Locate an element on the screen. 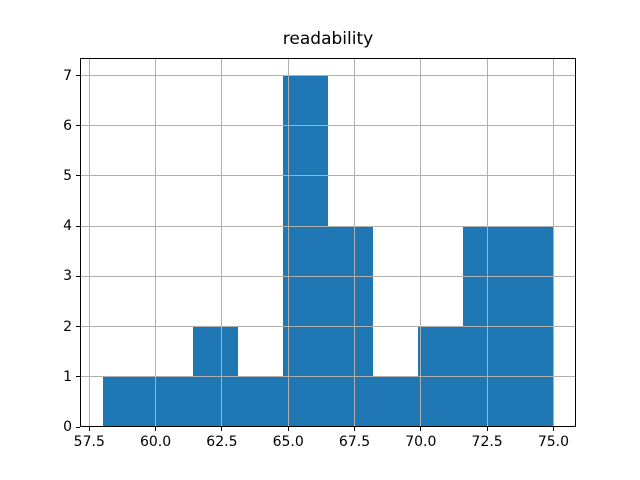  x-tick-label: 57.5 is located at coordinates (89, 442).